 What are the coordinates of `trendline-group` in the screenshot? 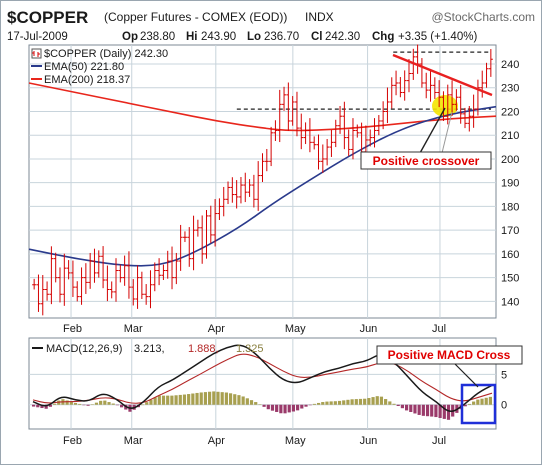 It's located at (442, 103).